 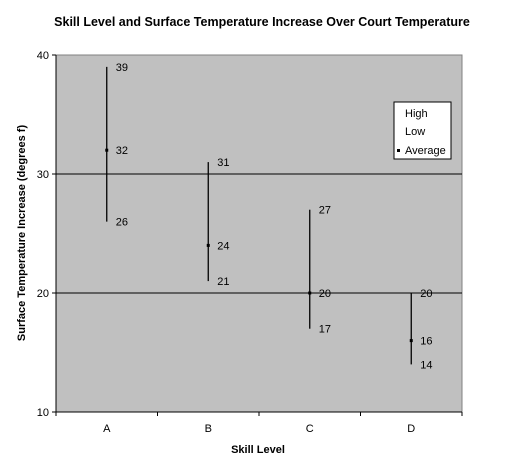 I want to click on x-tick-label: B, so click(x=208, y=429).